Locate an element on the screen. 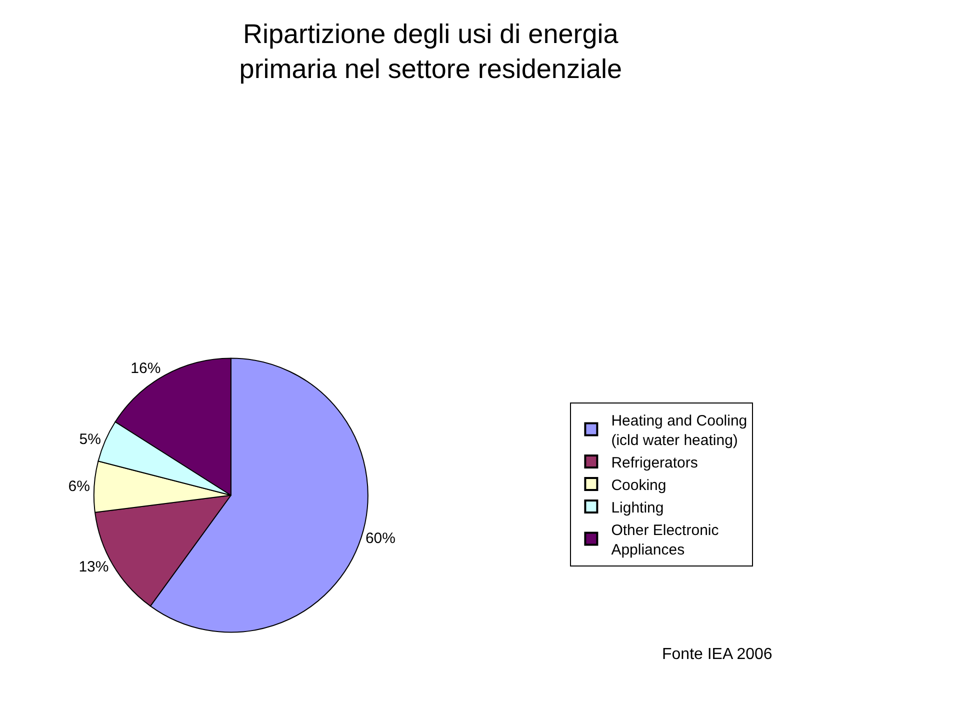 The image size is (957, 718). data-label: 16% is located at coordinates (145, 369).